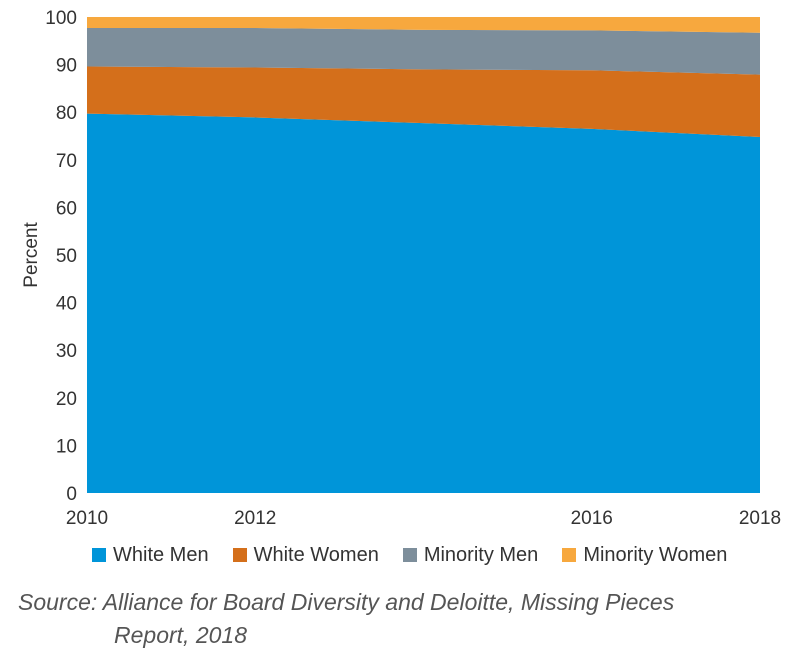 This screenshot has height=662, width=800. Describe the element at coordinates (87, 518) in the screenshot. I see `x-tick-label: 2010` at that location.